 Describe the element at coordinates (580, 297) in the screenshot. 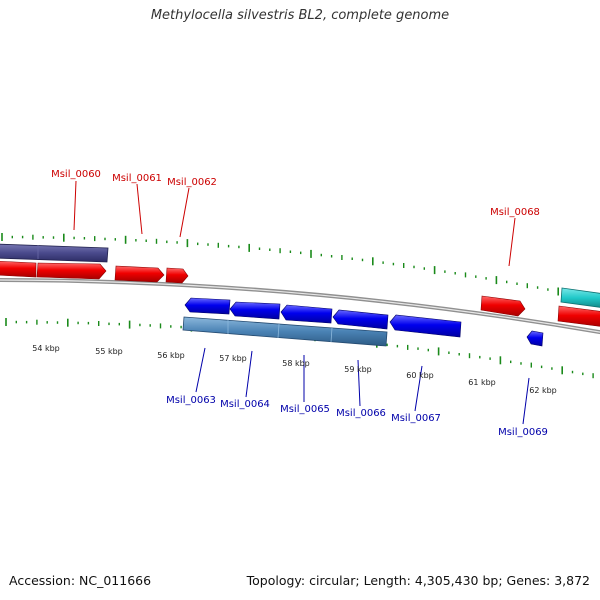

I see `feature-cyan` at that location.